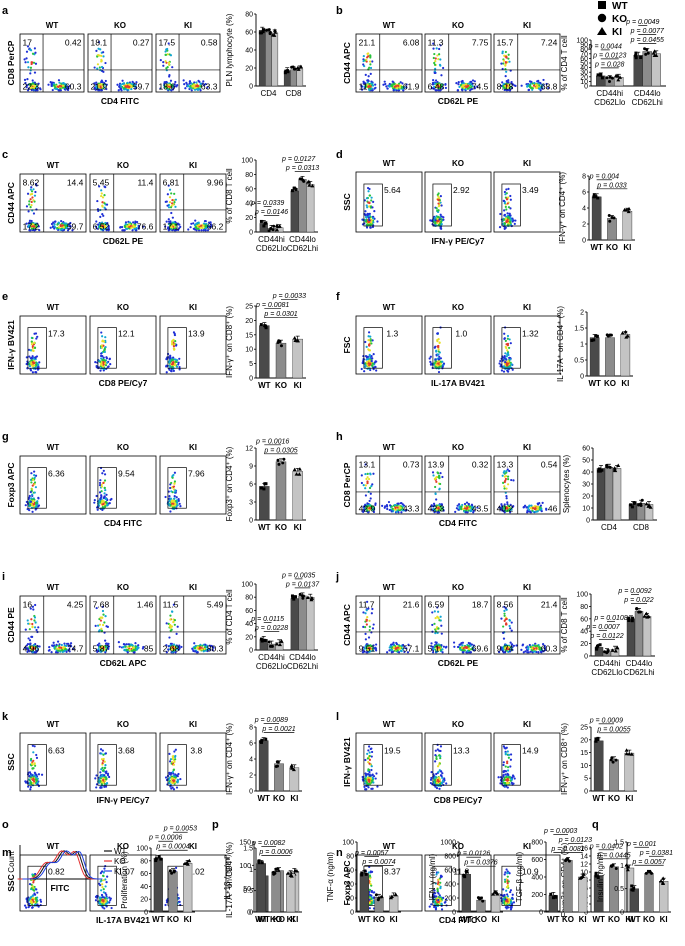 This screenshot has width=685, height=946. I want to click on flow-x-axis-label: CD4 FITC, so click(123, 523).